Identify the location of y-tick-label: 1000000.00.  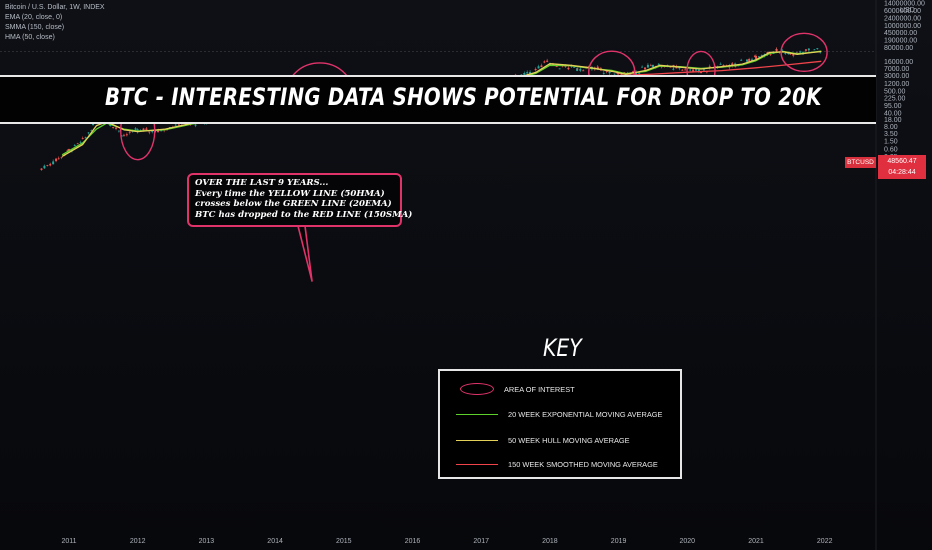
(902, 26).